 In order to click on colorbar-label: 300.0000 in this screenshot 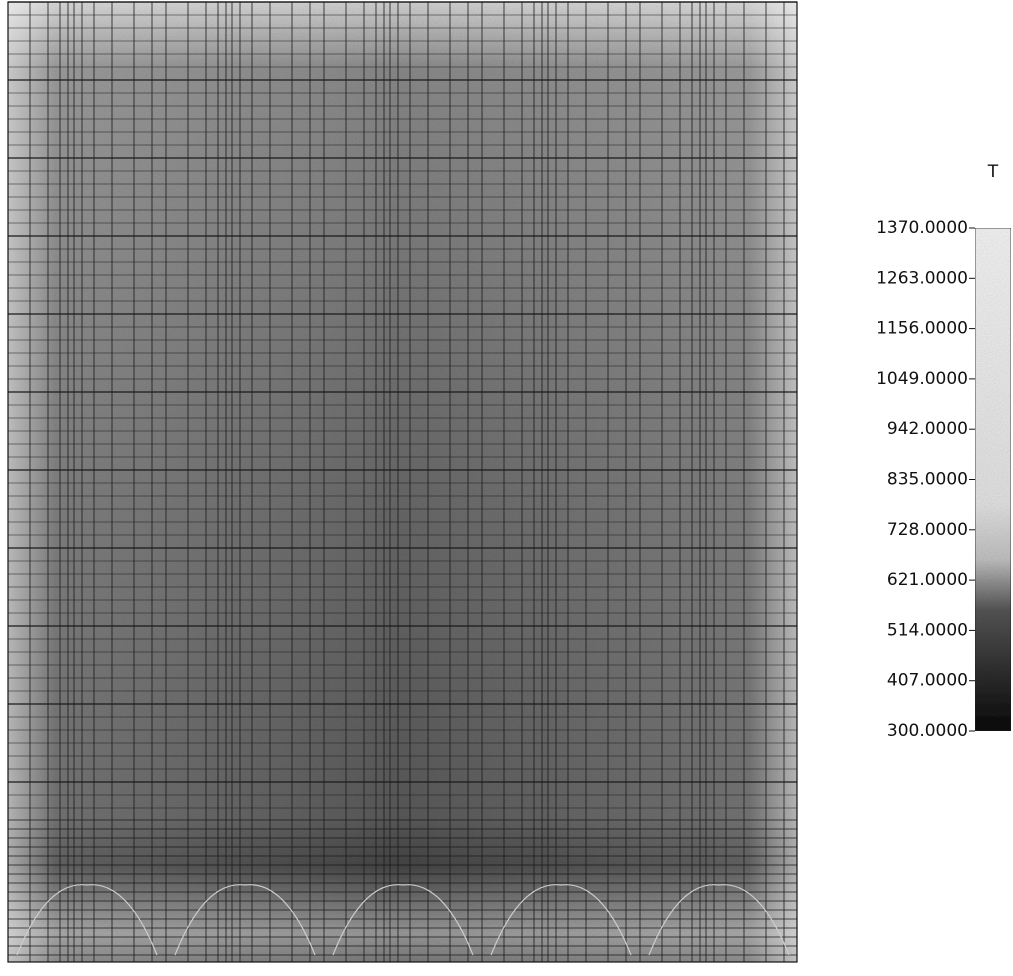, I will do `click(927, 731)`.